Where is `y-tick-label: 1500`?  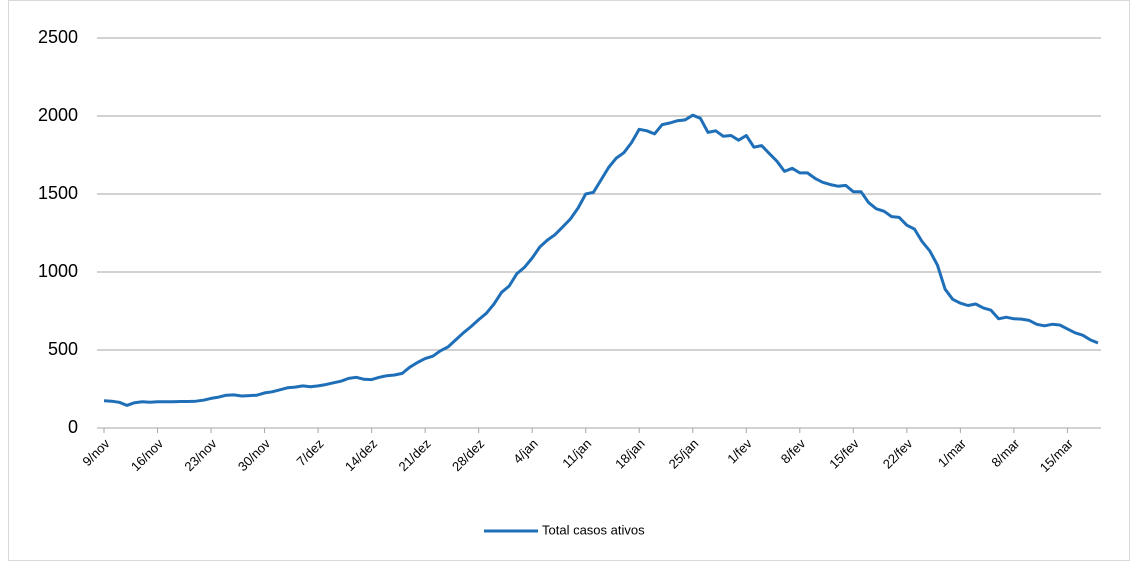 y-tick-label: 1500 is located at coordinates (58, 193).